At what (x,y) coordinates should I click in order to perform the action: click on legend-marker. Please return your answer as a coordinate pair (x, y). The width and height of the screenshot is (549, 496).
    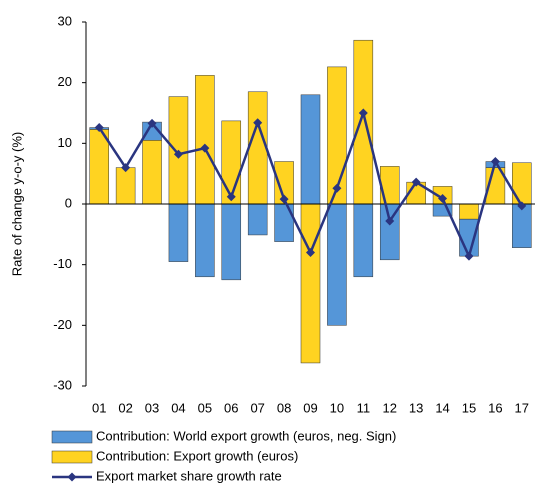
    Looking at the image, I should click on (72, 477).